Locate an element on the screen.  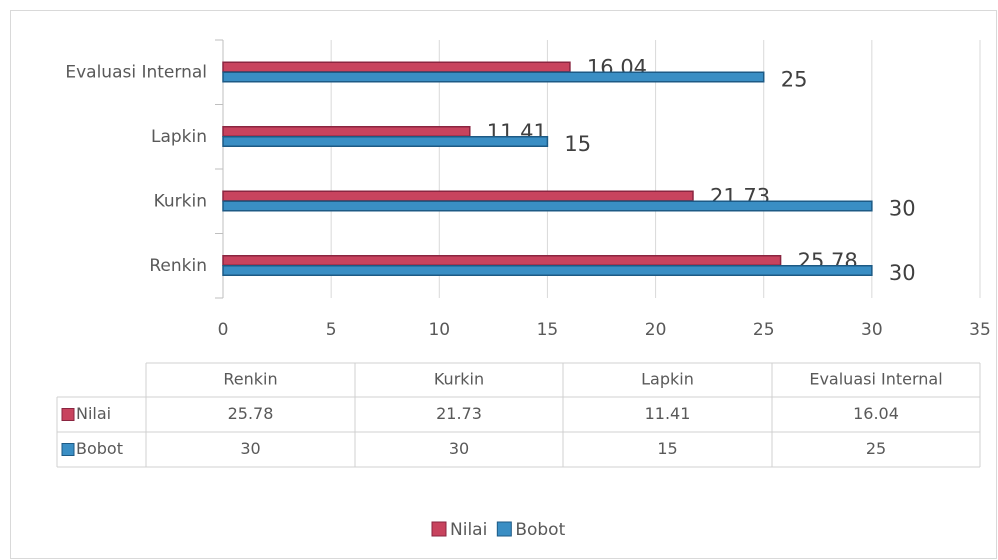
table-cell: 15 is located at coordinates (667, 448).